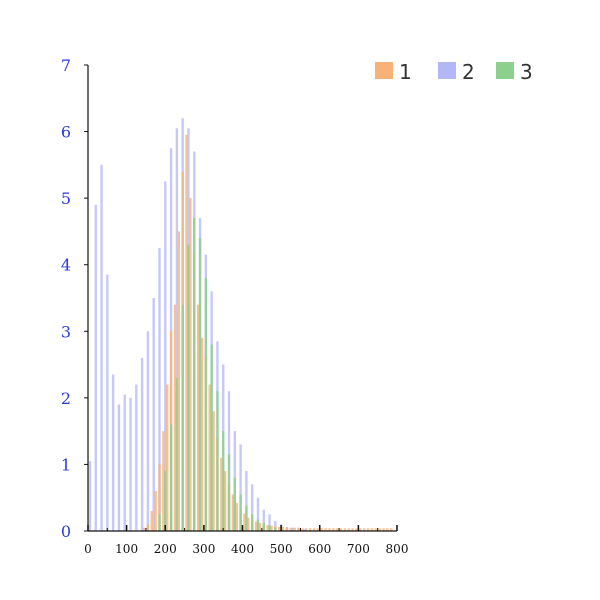 This screenshot has width=600, height=600. I want to click on x-tick-label: 700, so click(358, 549).